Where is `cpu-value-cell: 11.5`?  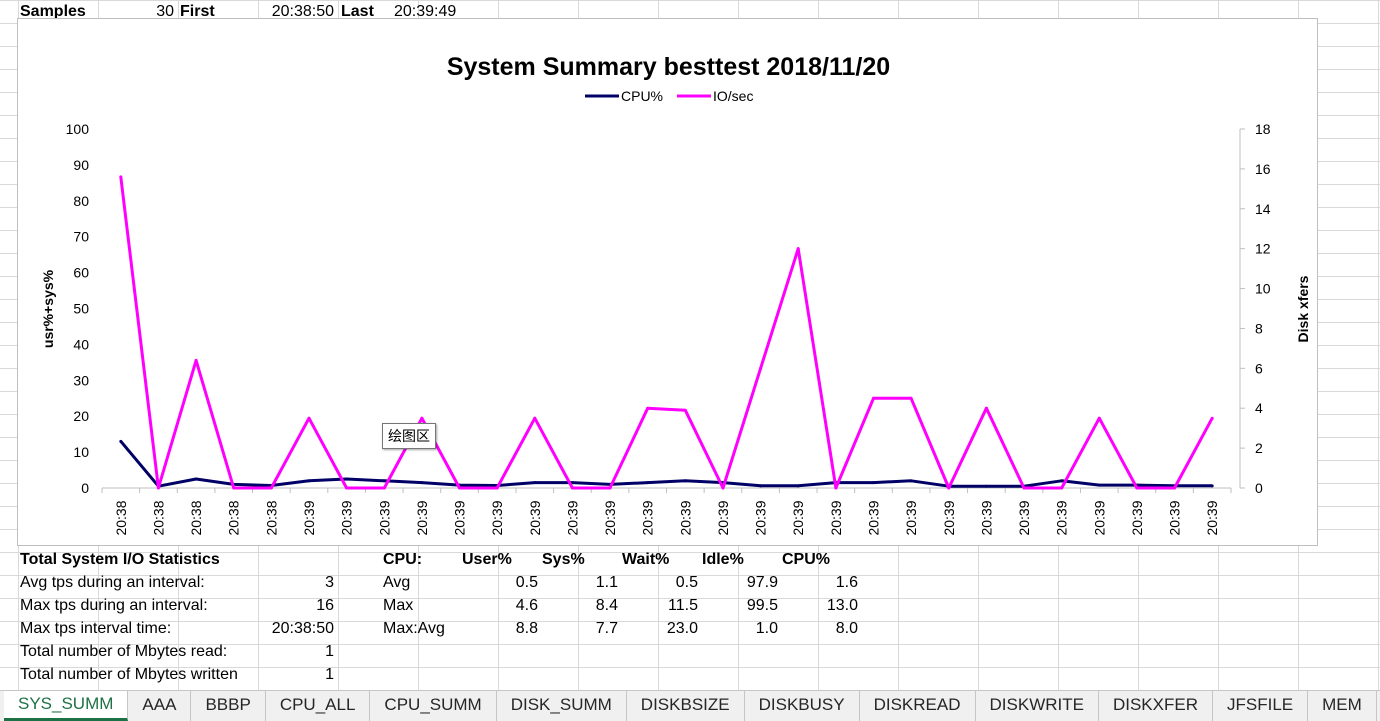
cpu-value-cell: 11.5 is located at coordinates (683, 605).